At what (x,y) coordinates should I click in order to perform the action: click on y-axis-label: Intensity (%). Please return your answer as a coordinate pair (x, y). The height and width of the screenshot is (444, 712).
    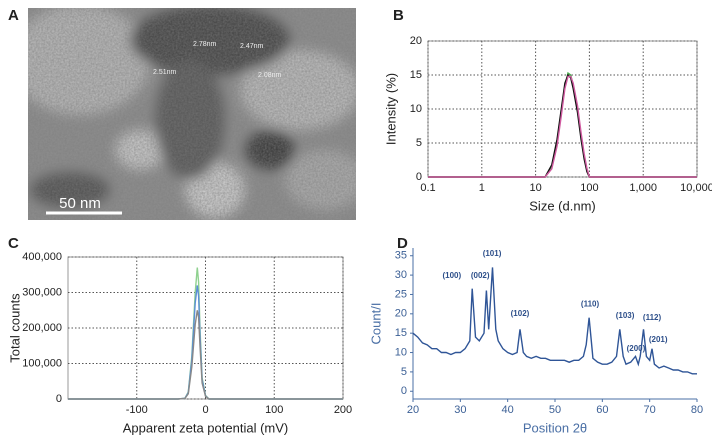
    Looking at the image, I should click on (390, 109).